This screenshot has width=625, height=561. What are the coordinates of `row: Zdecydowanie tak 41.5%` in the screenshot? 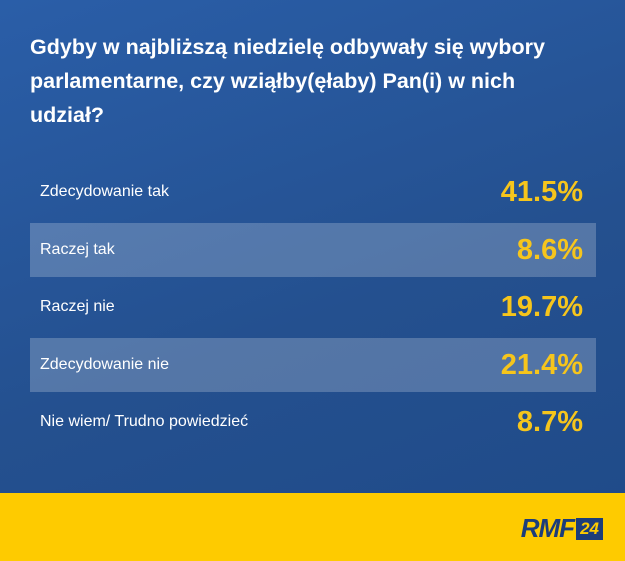 It's located at (313, 192).